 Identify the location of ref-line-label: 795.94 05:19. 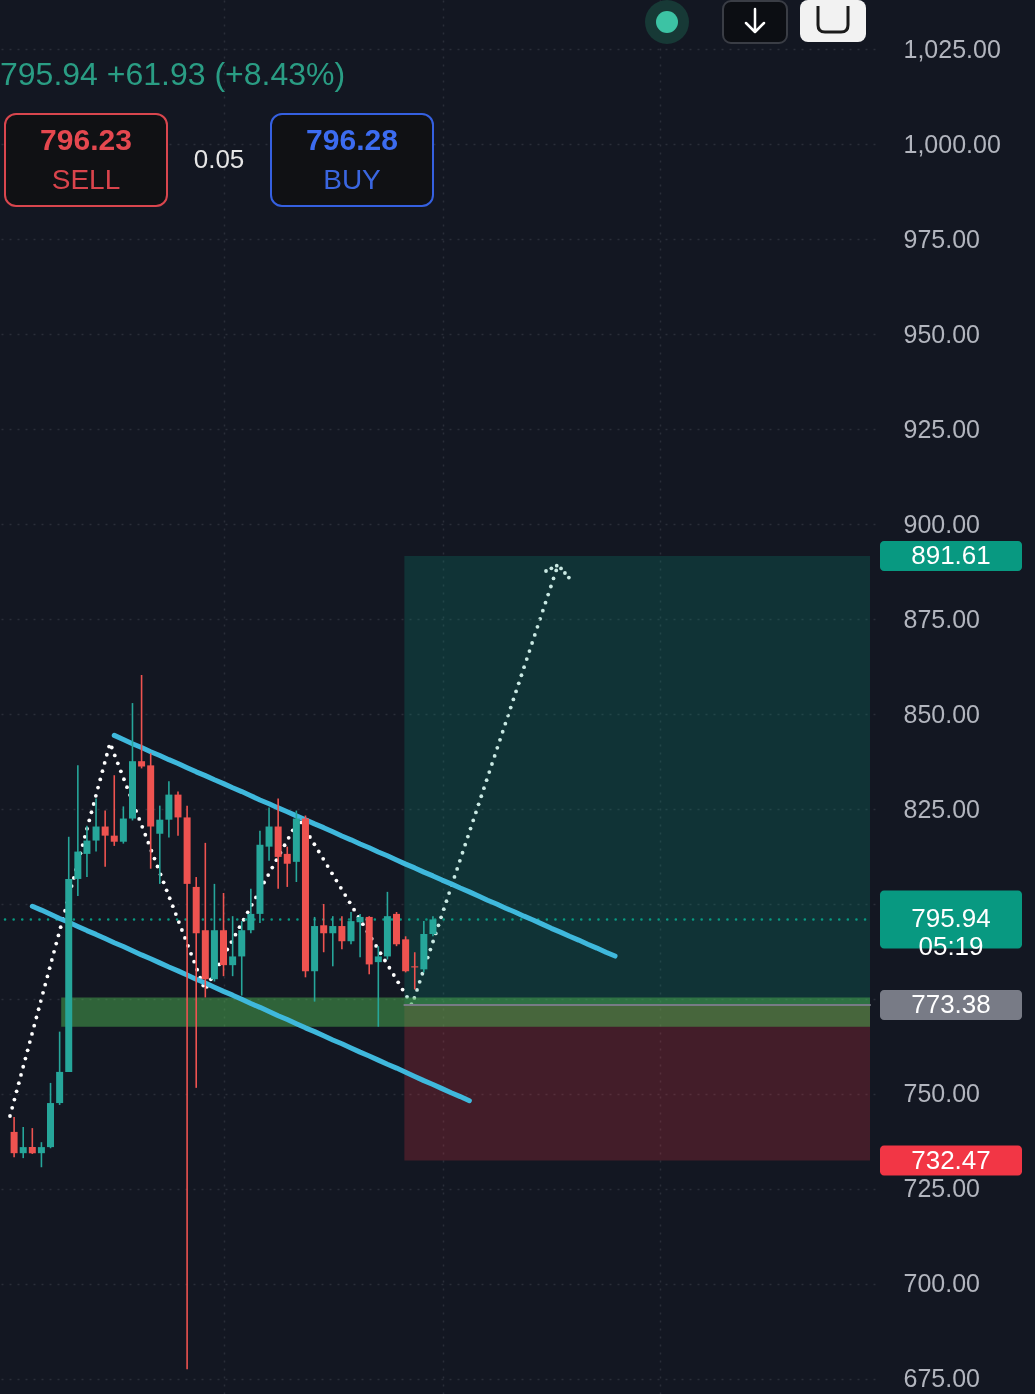
(951, 932).